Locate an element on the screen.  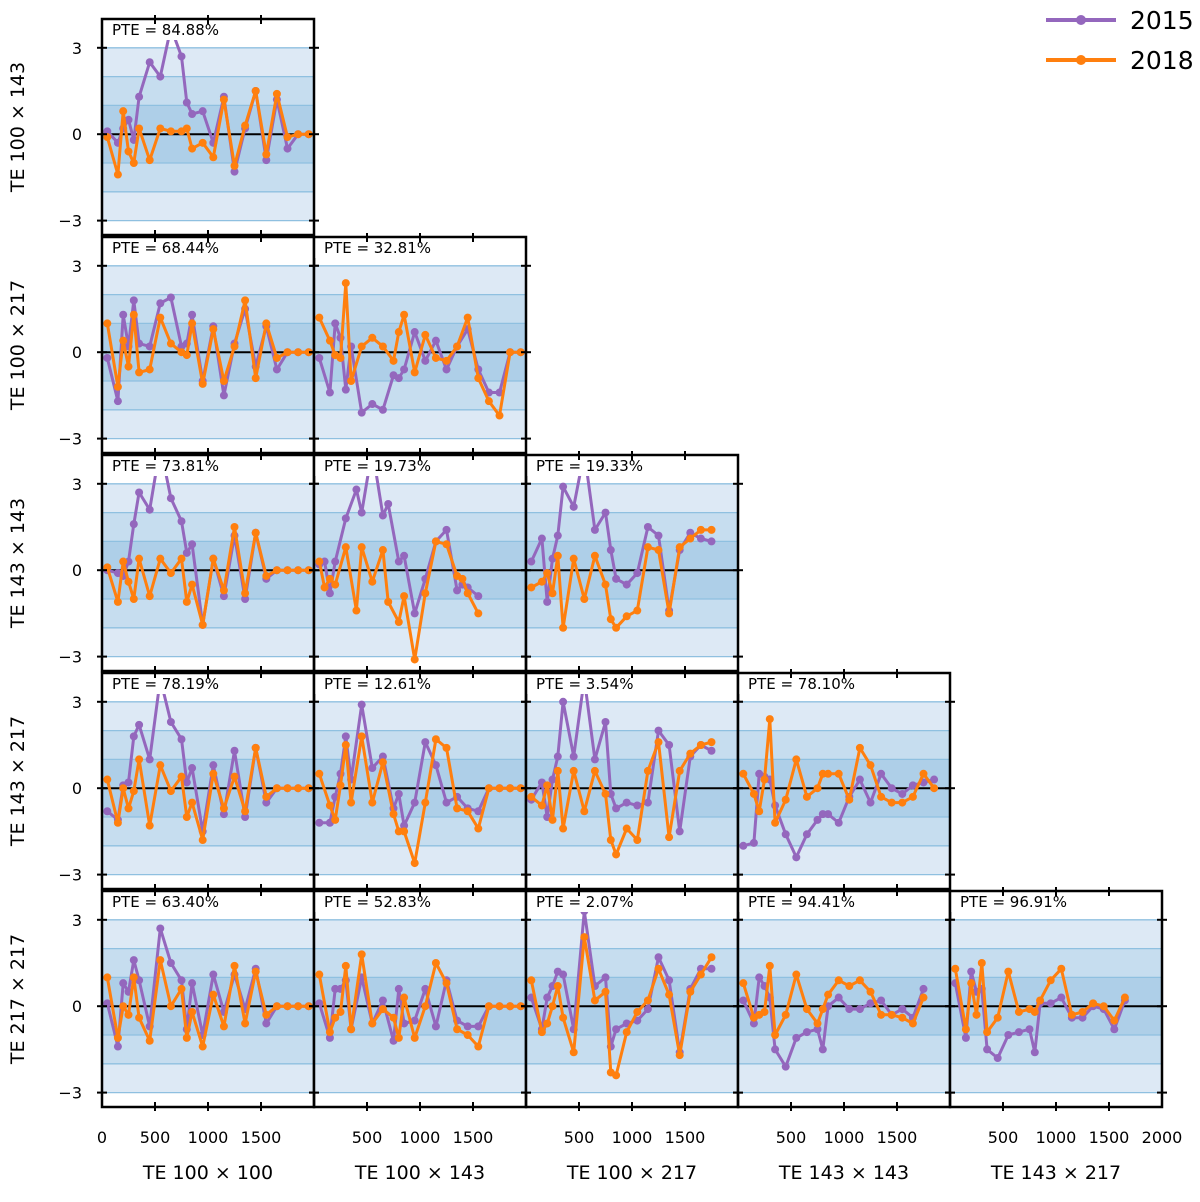
panel-r4-c1: PTE = 52.83% is located at coordinates (420, 999).